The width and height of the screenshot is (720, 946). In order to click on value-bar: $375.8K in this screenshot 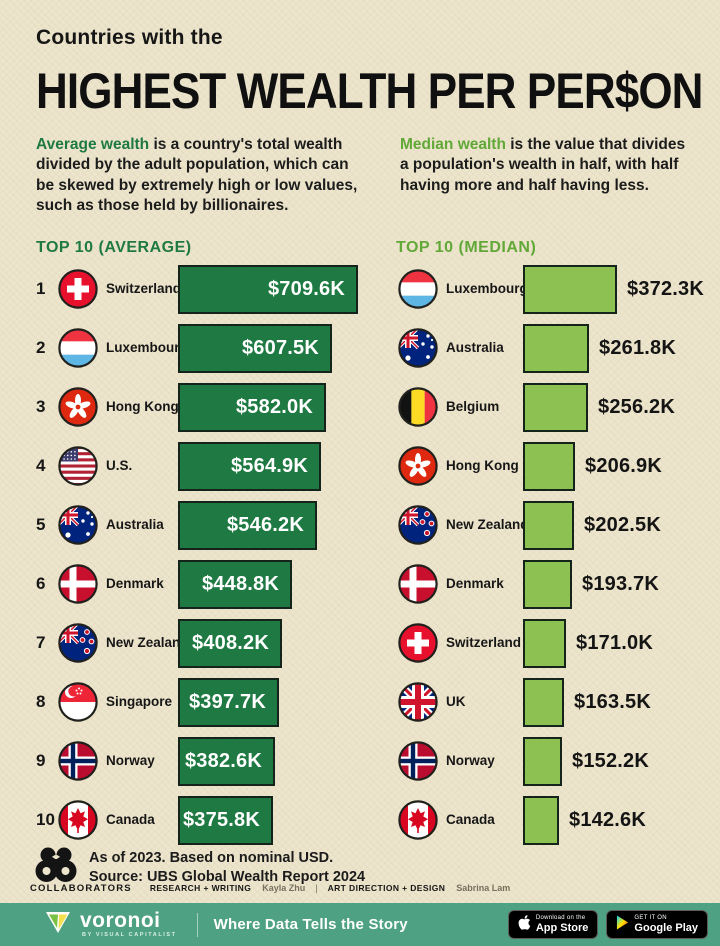, I will do `click(225, 820)`.